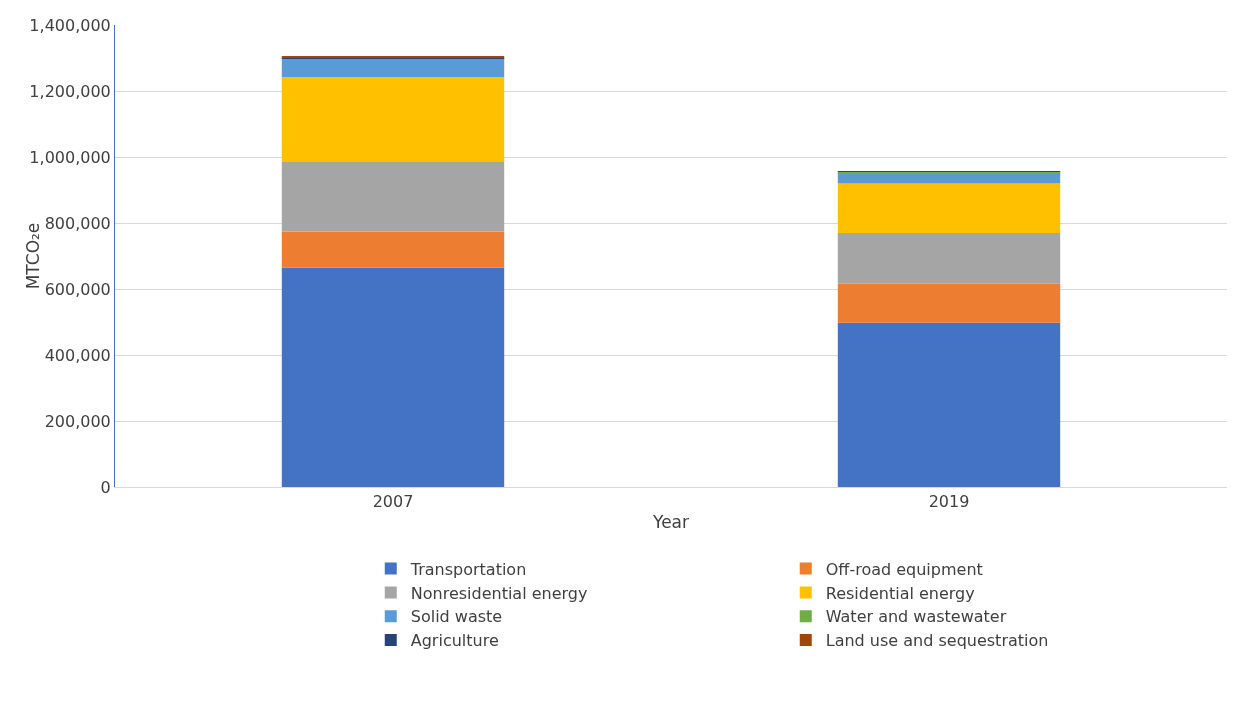 This screenshot has width=1252, height=702. What do you see at coordinates (456, 617) in the screenshot?
I see `legend-label: Solid waste` at bounding box center [456, 617].